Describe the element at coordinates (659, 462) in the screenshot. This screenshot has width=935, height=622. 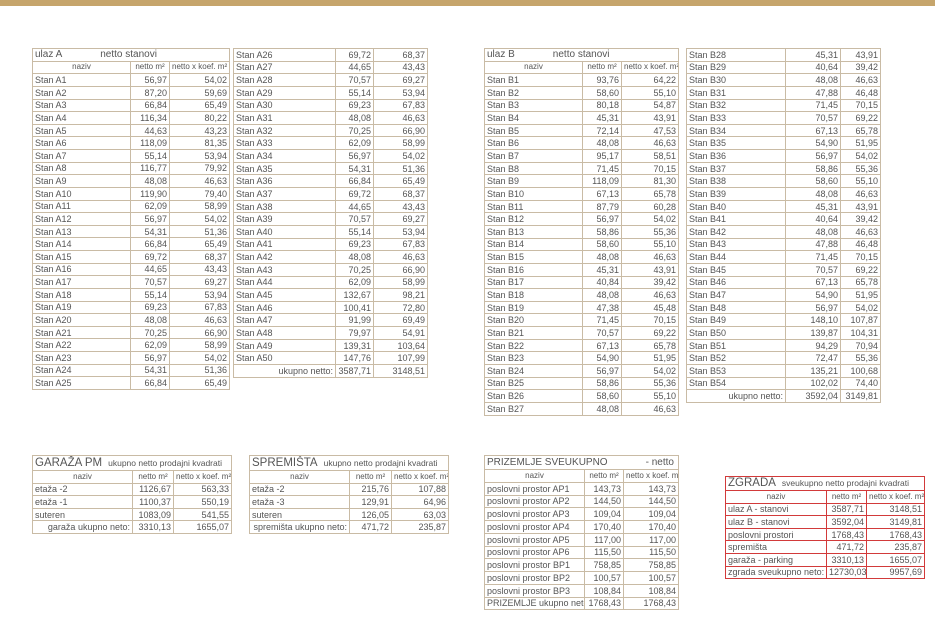
I see `table-subtitle: - netto` at that location.